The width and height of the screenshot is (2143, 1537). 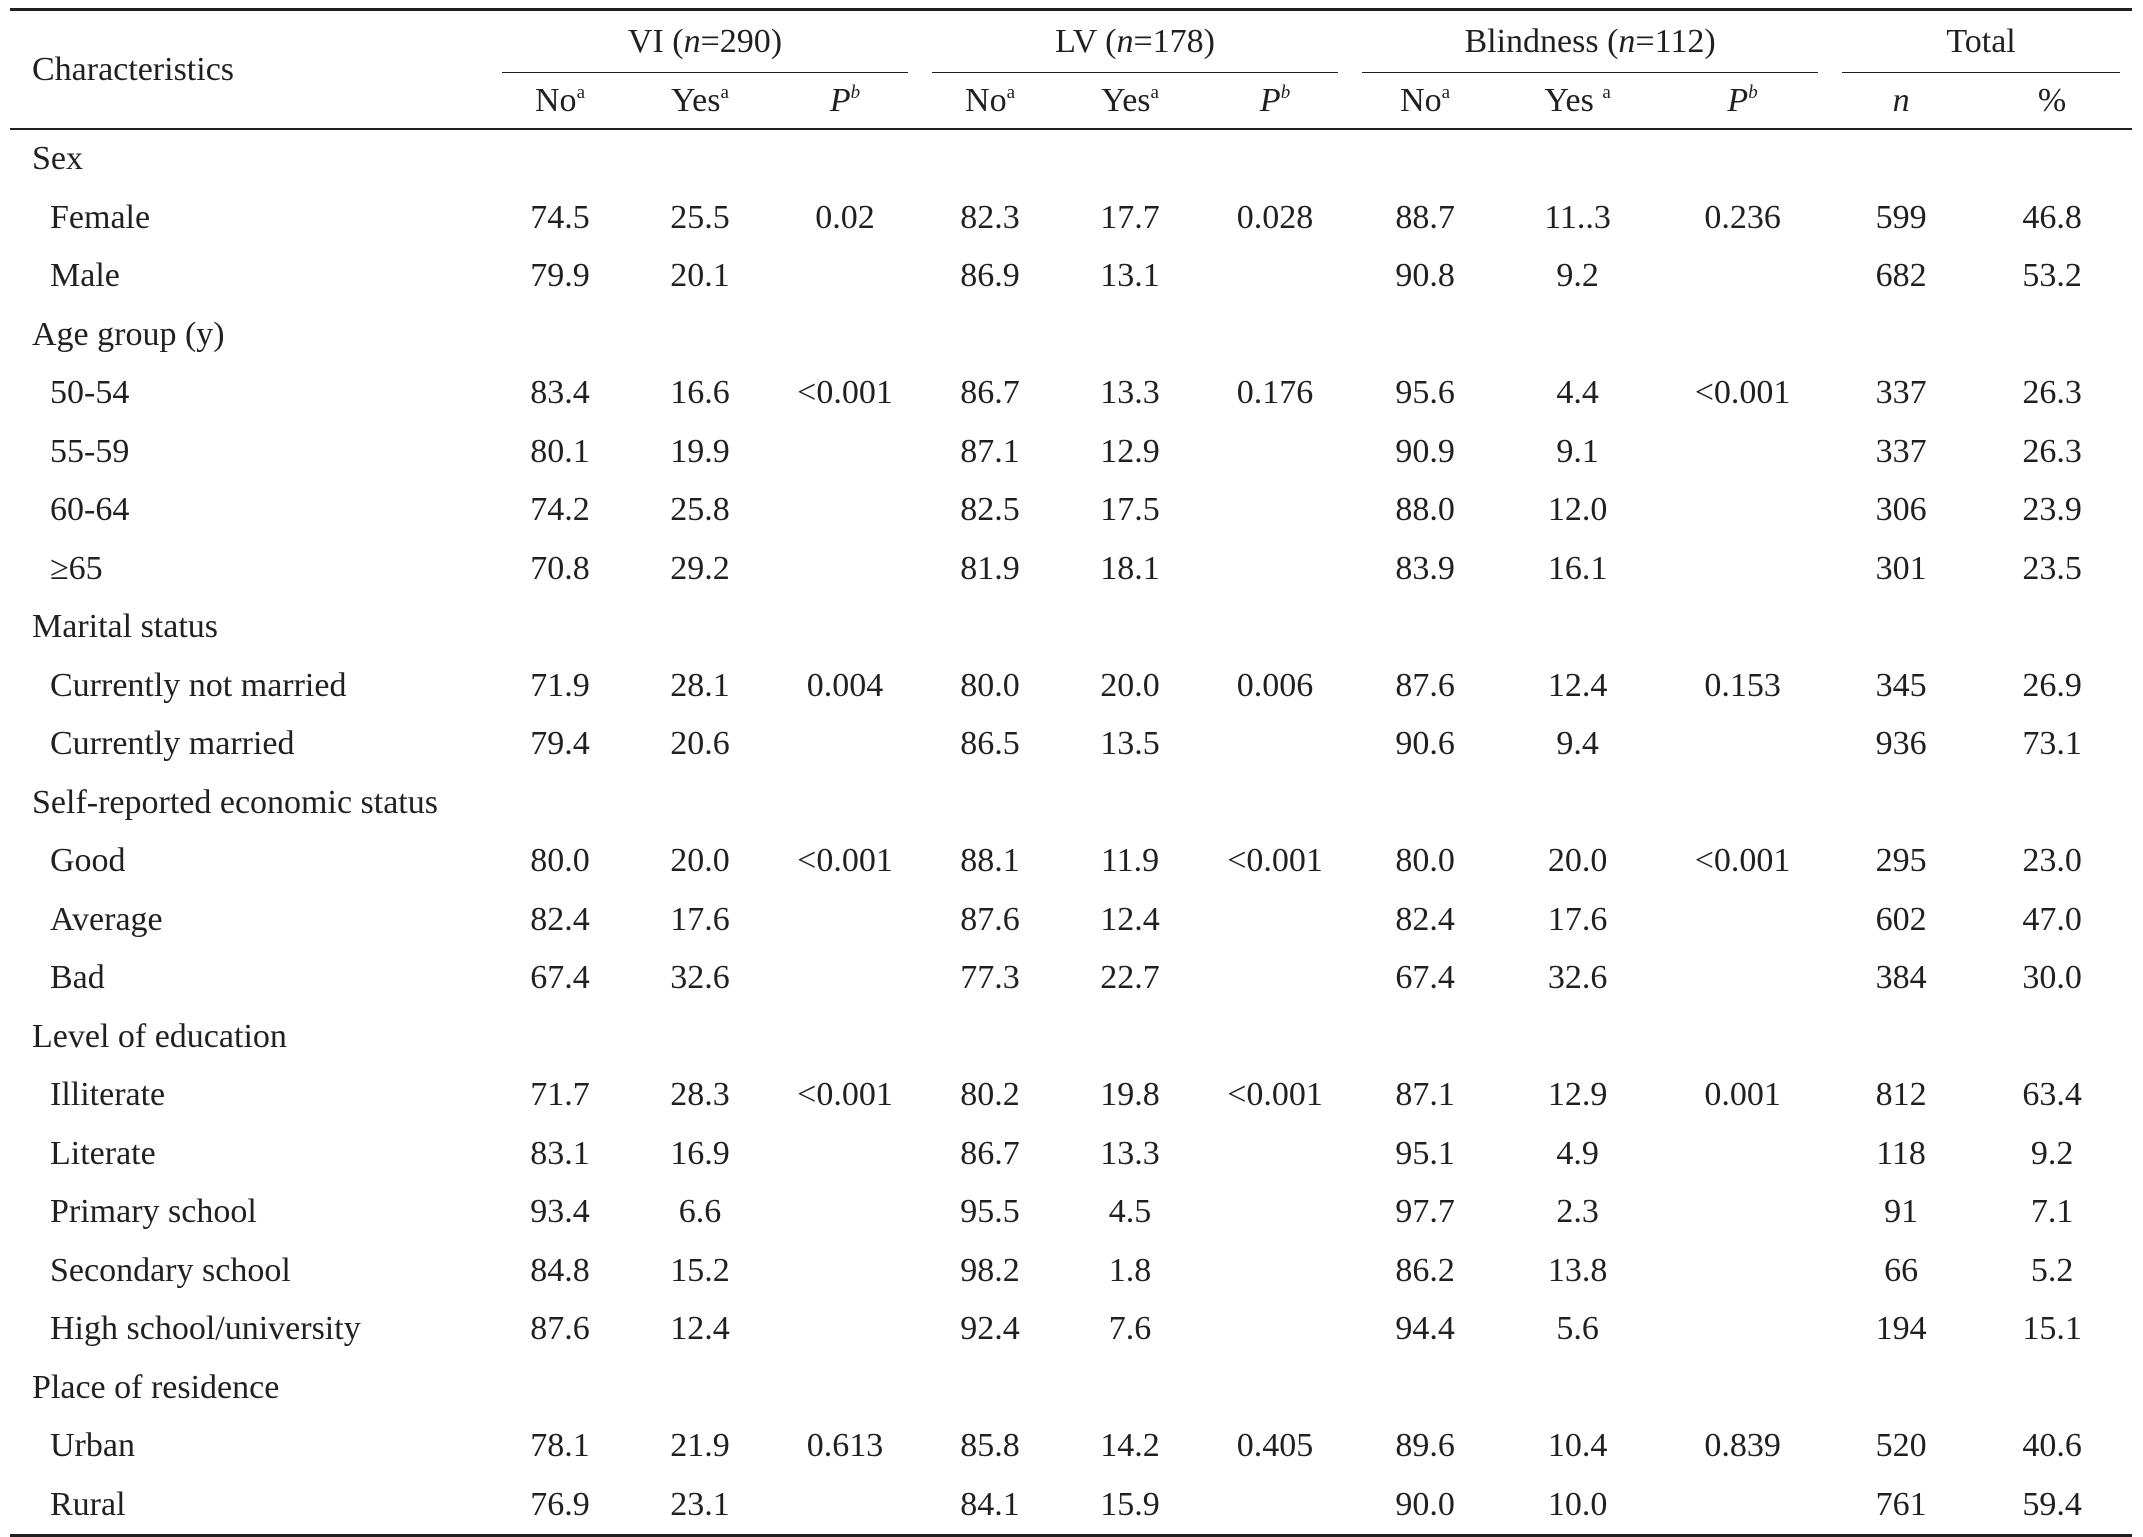 I want to click on table-cell: 9.1, so click(x=1577, y=451).